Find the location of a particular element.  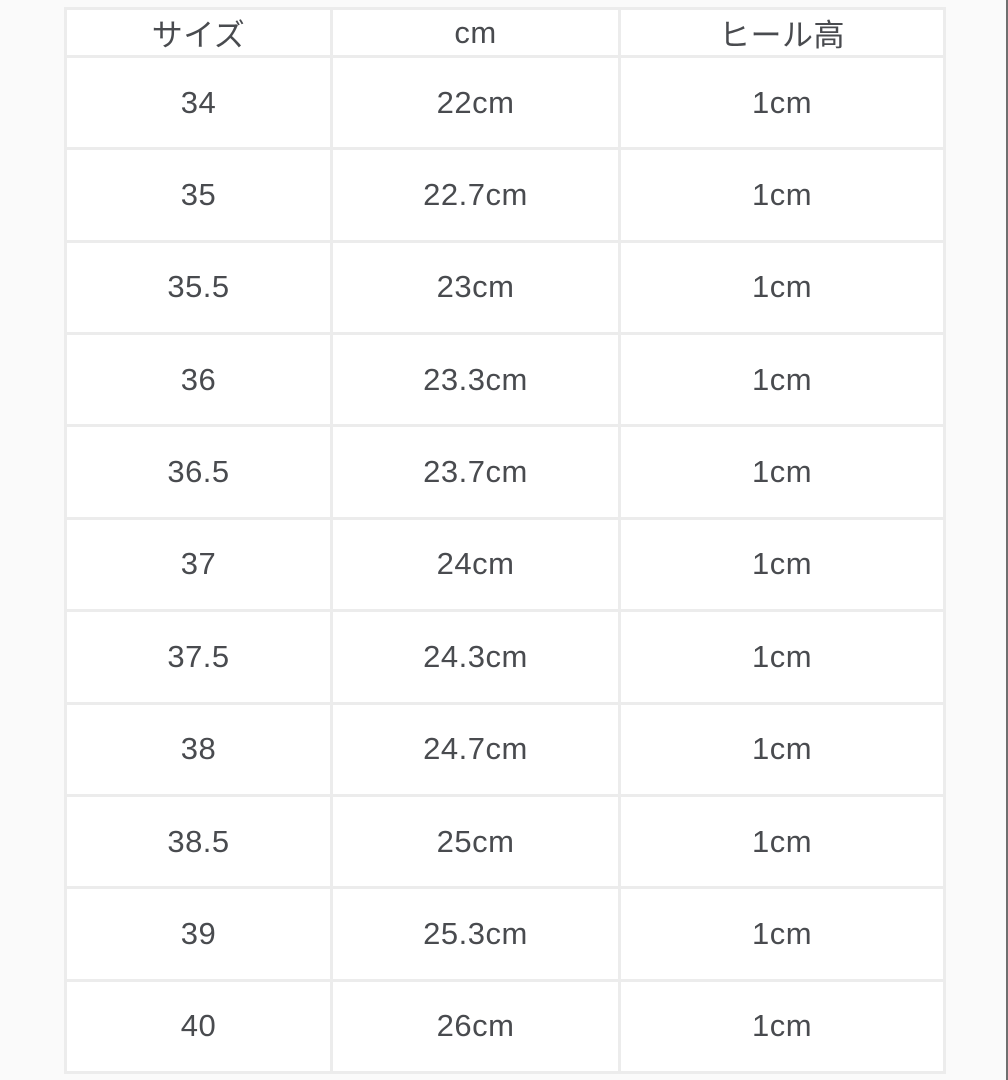

table-cell: 35.5 is located at coordinates (198, 287).